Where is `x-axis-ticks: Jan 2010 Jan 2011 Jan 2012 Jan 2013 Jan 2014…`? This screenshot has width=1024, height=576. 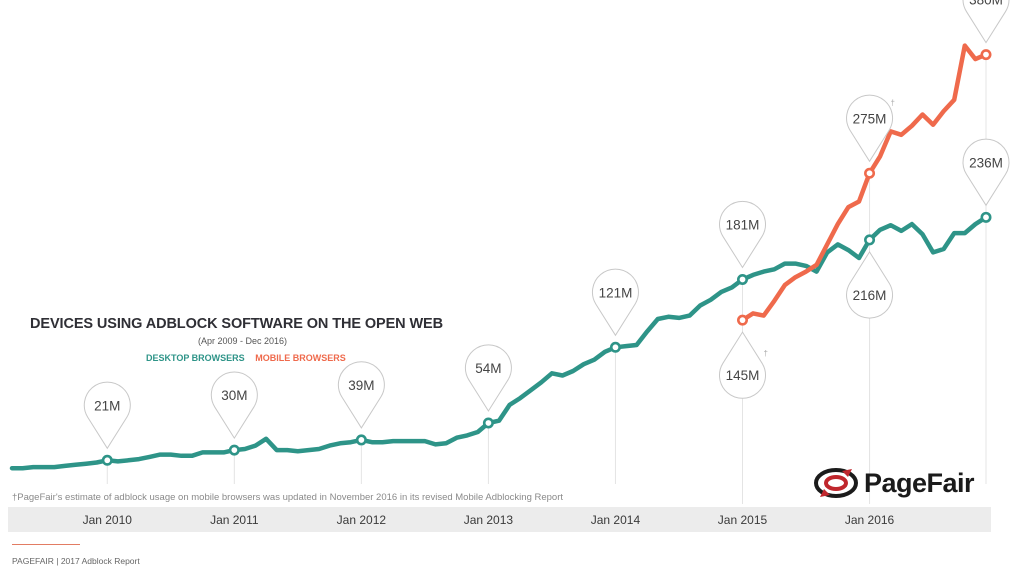 x-axis-ticks: Jan 2010 Jan 2011 Jan 2012 Jan 2013 Jan 2014… is located at coordinates (489, 520).